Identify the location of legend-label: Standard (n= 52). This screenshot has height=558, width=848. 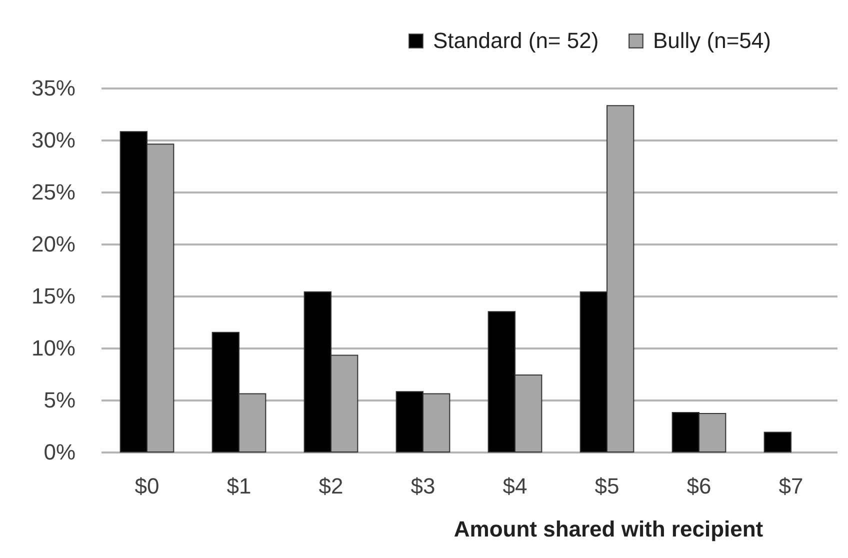
(515, 40).